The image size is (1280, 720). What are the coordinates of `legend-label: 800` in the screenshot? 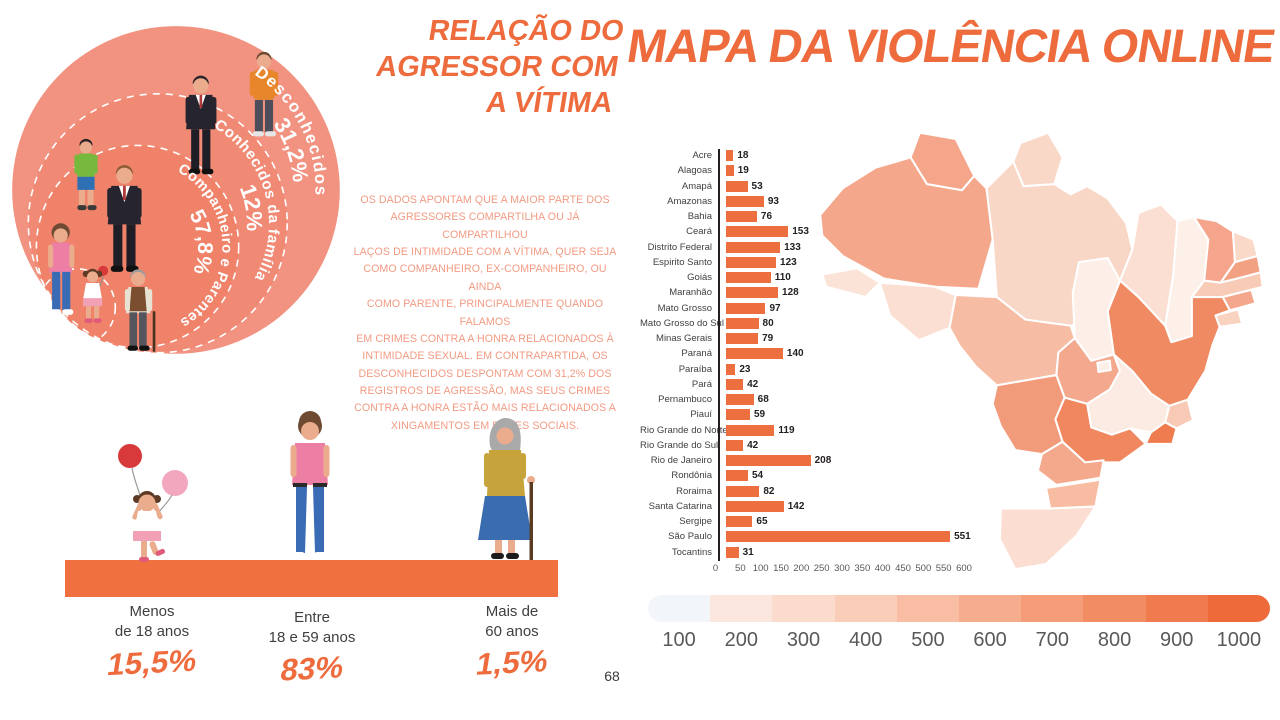 It's located at (1114, 640).